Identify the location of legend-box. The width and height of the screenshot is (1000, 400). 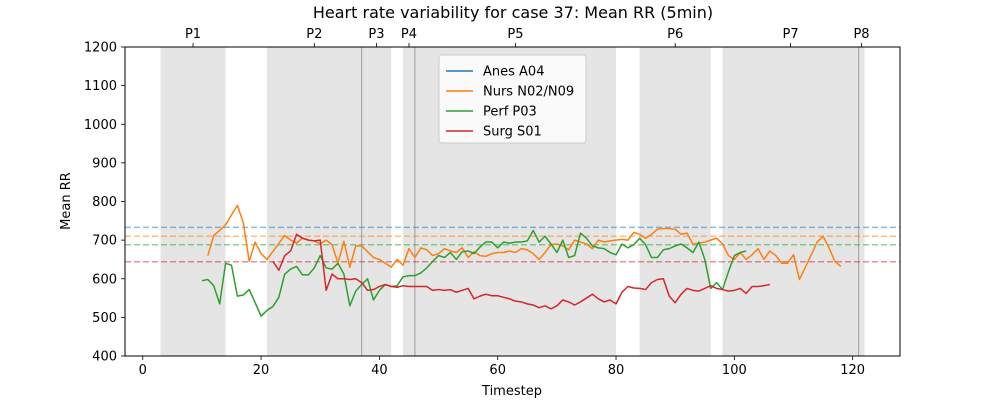
(512, 99).